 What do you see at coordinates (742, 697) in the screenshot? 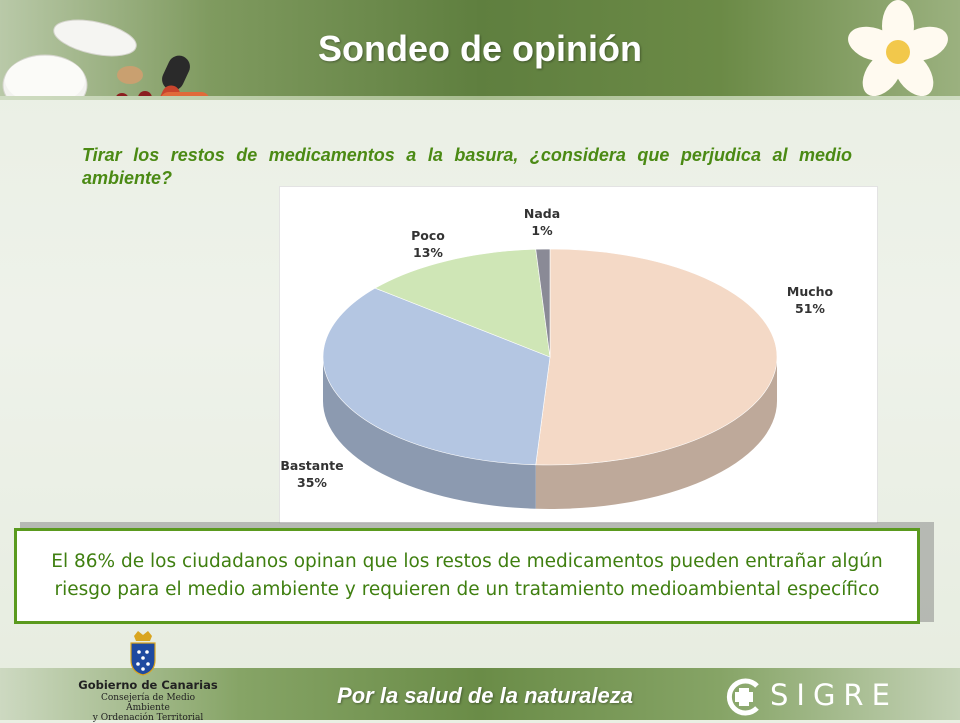
I see `sigre-cross-icon` at bounding box center [742, 697].